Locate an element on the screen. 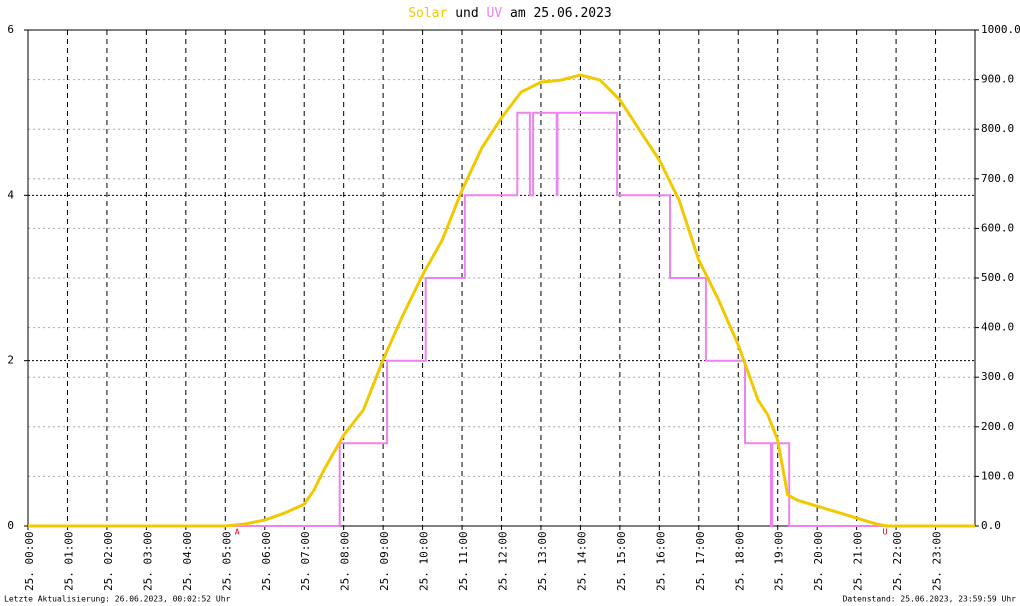  x-tick-label: 25. 22:00 is located at coordinates (897, 561).